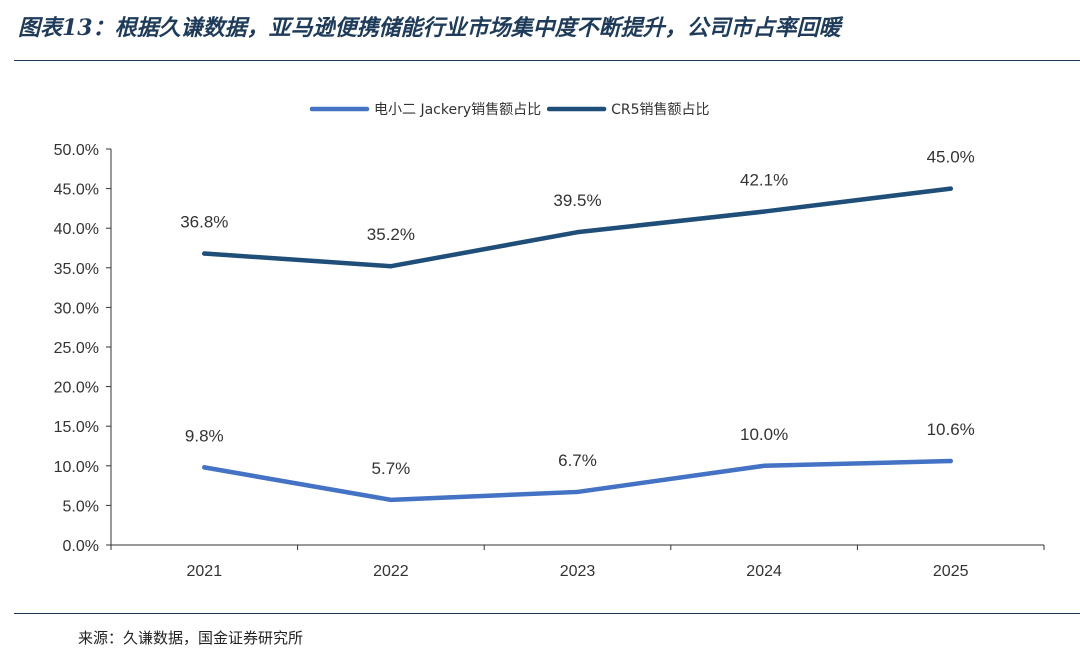  I want to click on y-tick-label: 35.0%, so click(76, 269).